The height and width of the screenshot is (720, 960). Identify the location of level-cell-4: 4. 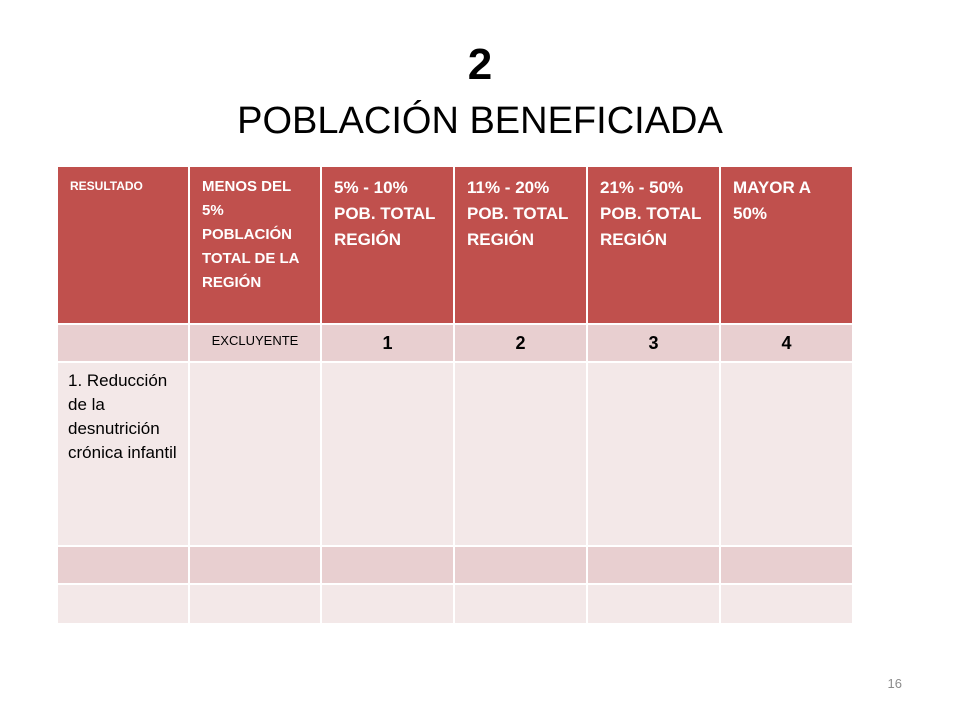
(786, 343).